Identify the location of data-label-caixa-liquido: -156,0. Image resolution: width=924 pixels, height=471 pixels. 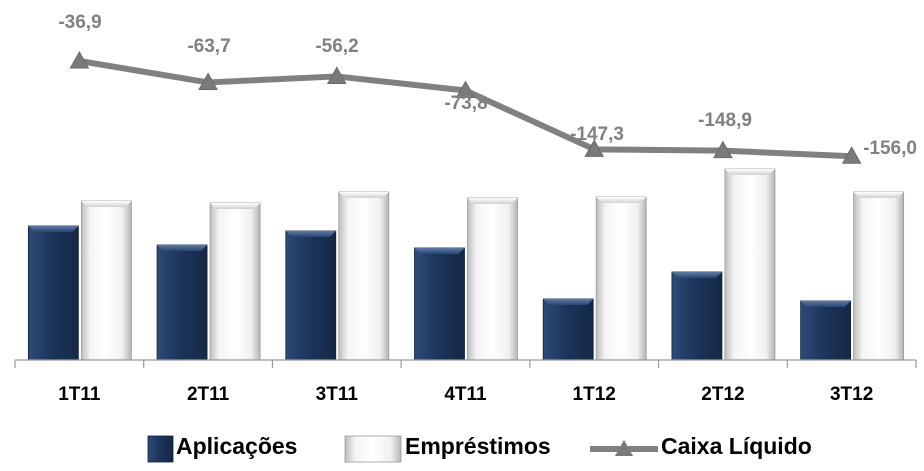
(890, 148).